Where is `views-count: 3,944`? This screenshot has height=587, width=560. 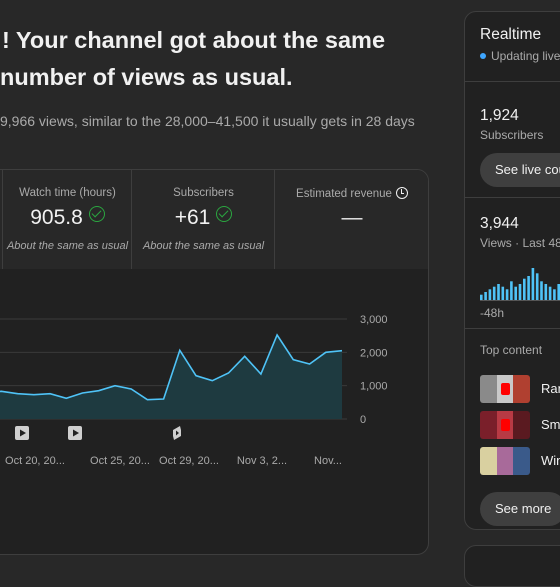
views-count: 3,944 is located at coordinates (499, 223).